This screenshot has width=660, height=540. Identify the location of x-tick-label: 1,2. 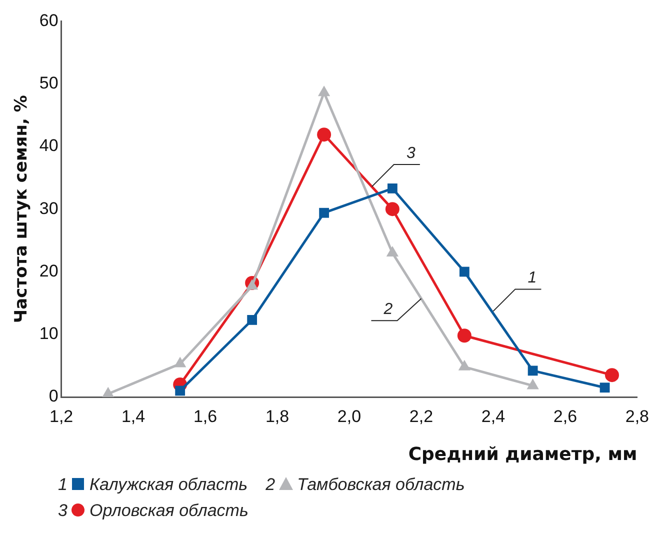
(61, 416).